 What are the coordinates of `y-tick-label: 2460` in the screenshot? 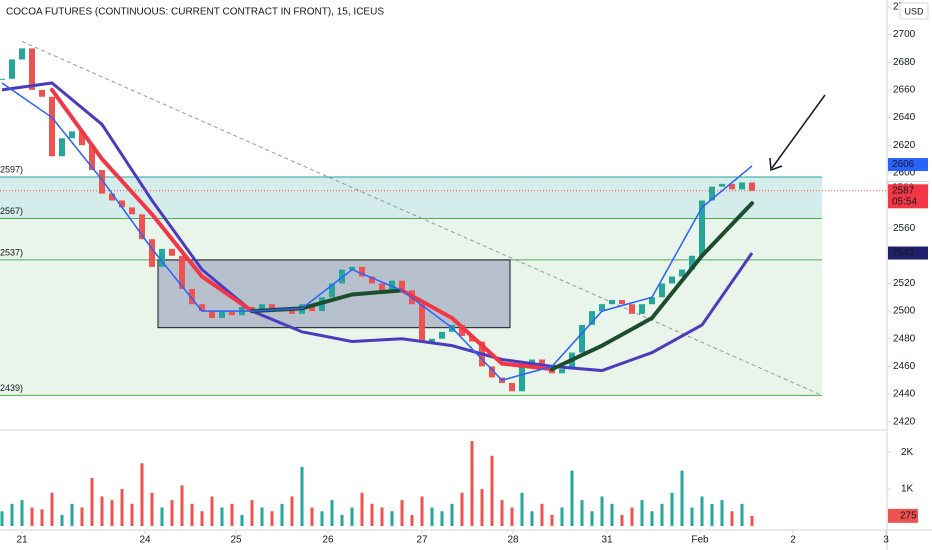 It's located at (904, 366).